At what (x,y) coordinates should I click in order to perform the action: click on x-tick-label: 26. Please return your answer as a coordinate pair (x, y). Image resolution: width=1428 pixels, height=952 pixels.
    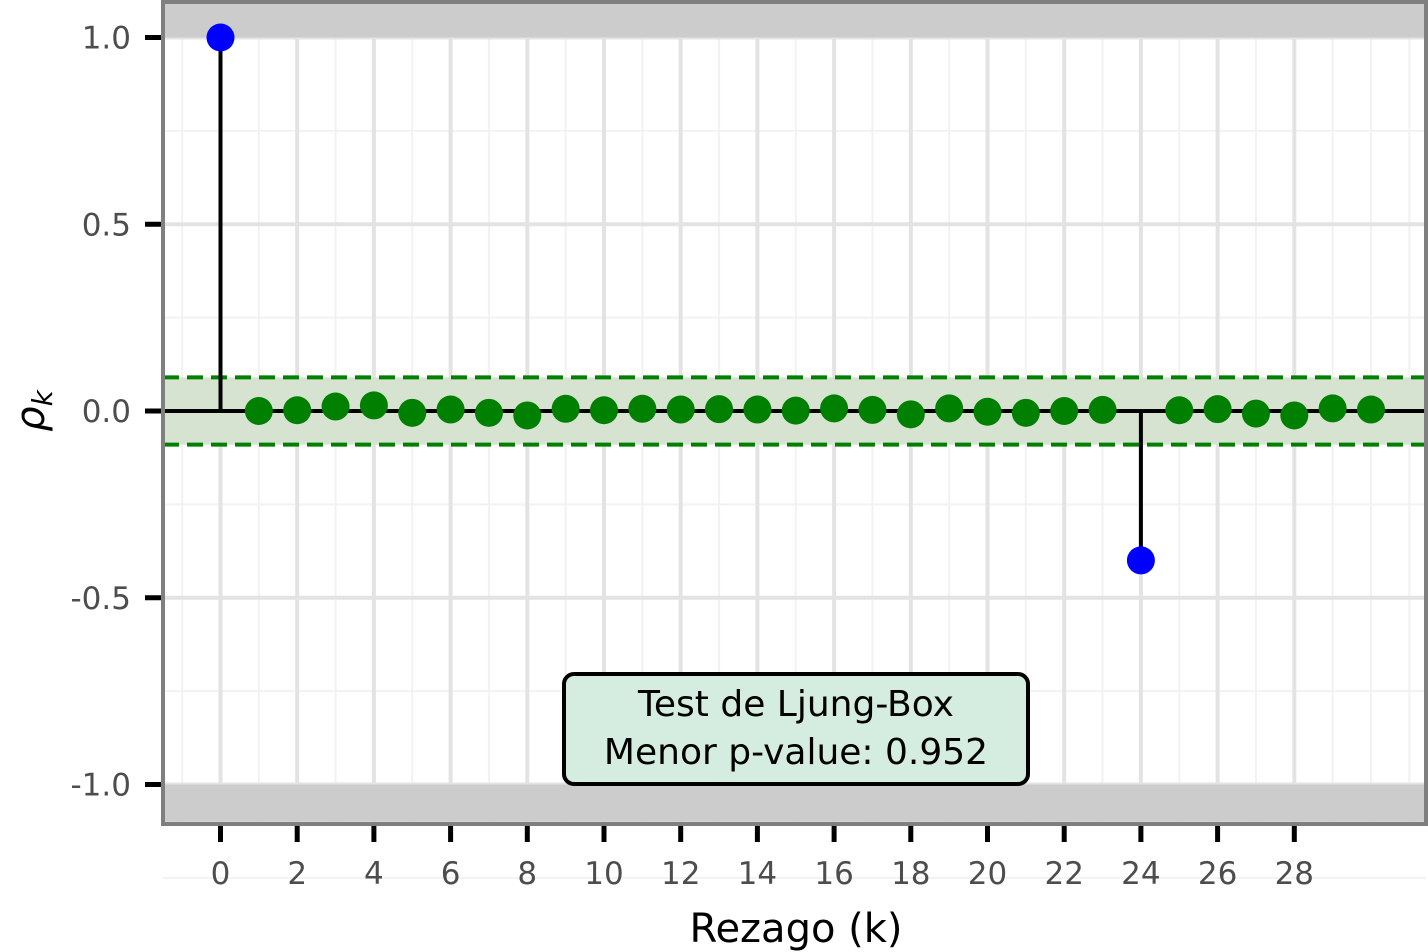
    Looking at the image, I should click on (1217, 874).